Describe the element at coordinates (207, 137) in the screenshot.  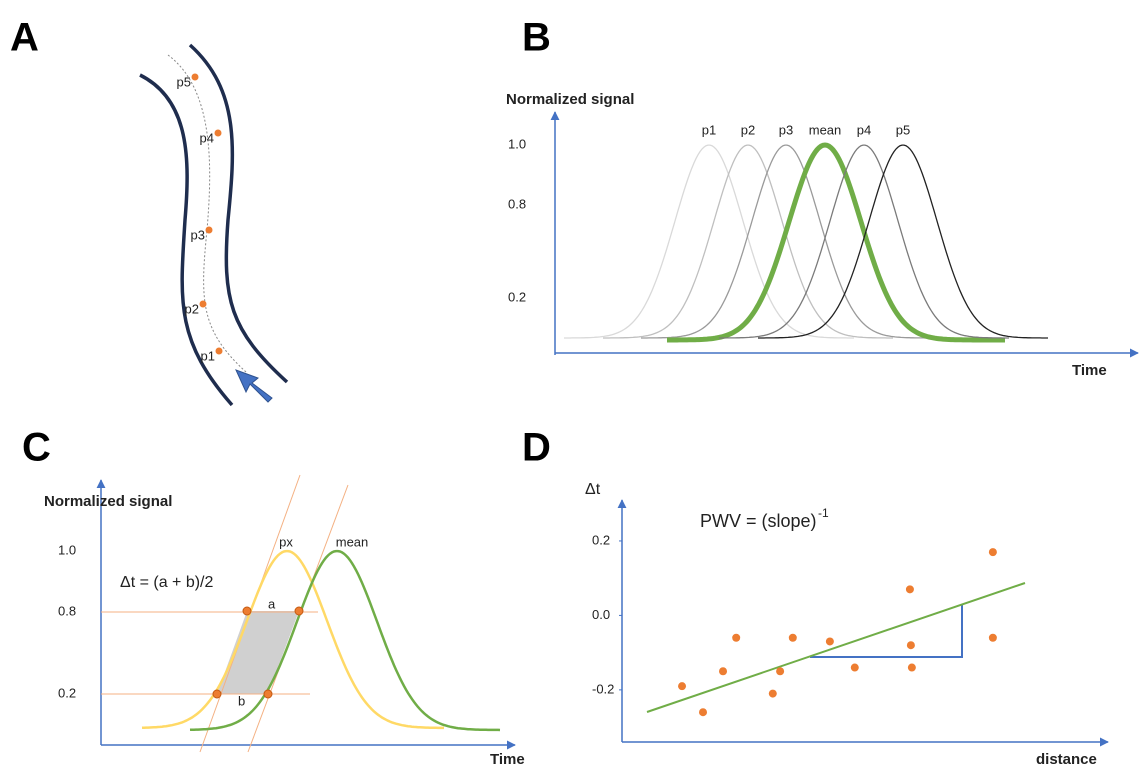
I see `point-label: p4` at that location.